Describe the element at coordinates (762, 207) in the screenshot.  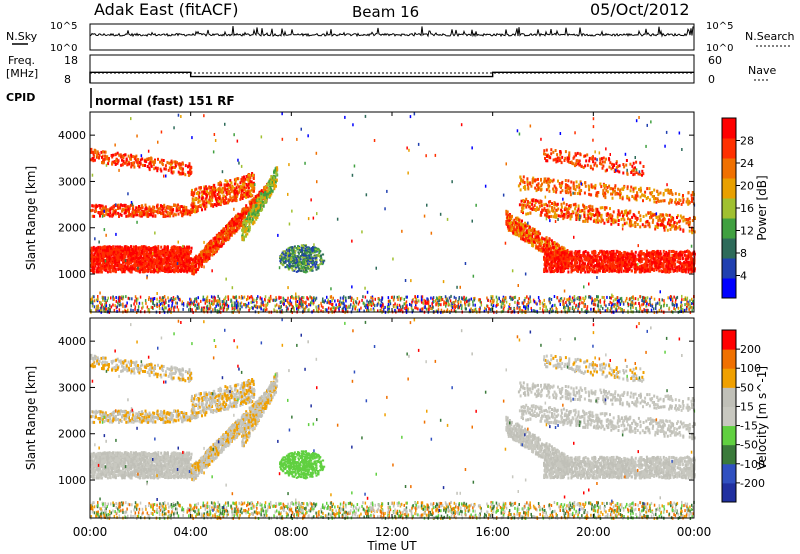
I see `power-colorbar-label: Power [dB]` at that location.